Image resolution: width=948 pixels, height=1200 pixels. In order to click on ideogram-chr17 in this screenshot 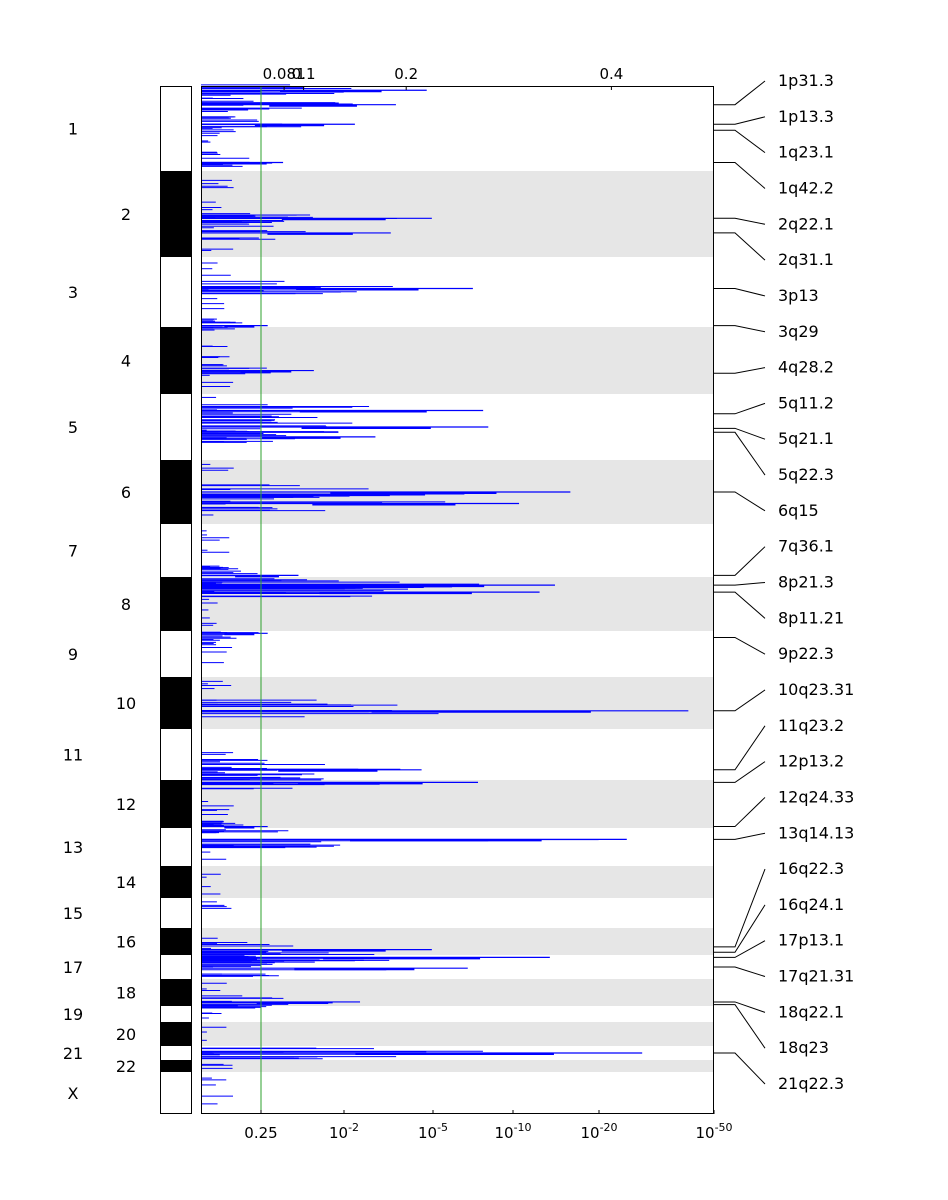, I will do `click(176, 967)`.